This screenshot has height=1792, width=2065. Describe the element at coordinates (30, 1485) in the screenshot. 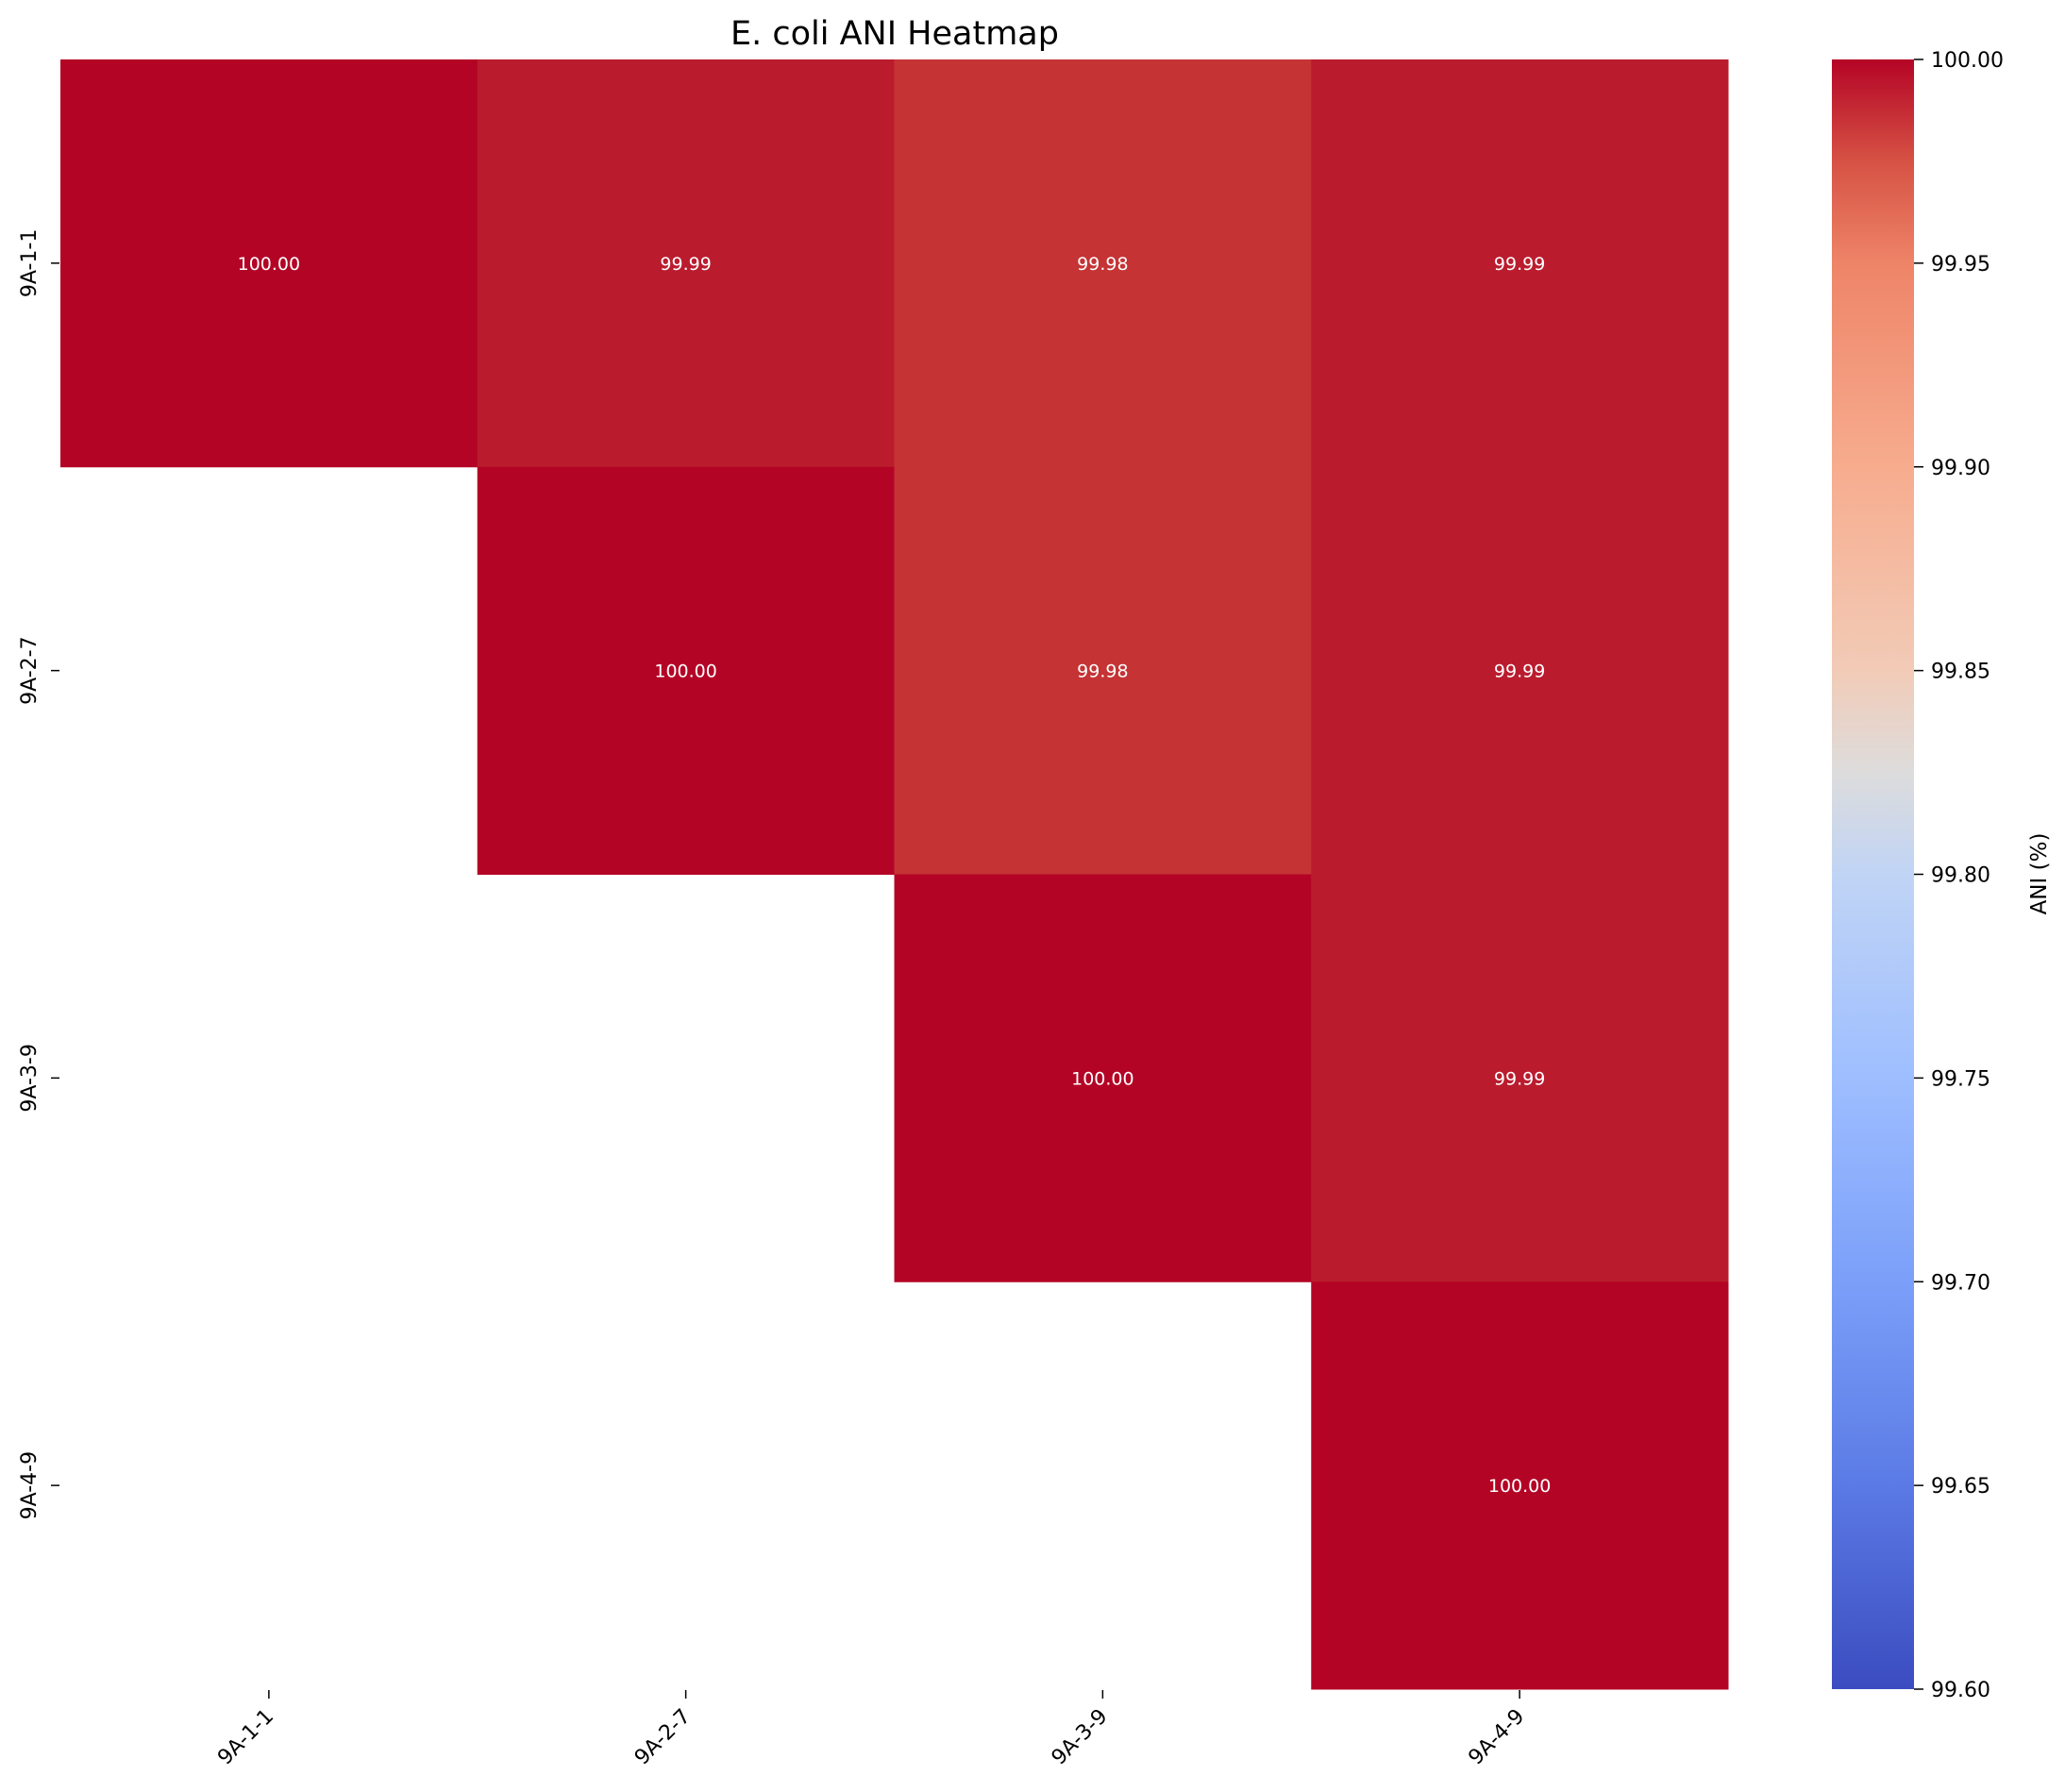

I see `y-tick-label: 9A-4-9` at that location.